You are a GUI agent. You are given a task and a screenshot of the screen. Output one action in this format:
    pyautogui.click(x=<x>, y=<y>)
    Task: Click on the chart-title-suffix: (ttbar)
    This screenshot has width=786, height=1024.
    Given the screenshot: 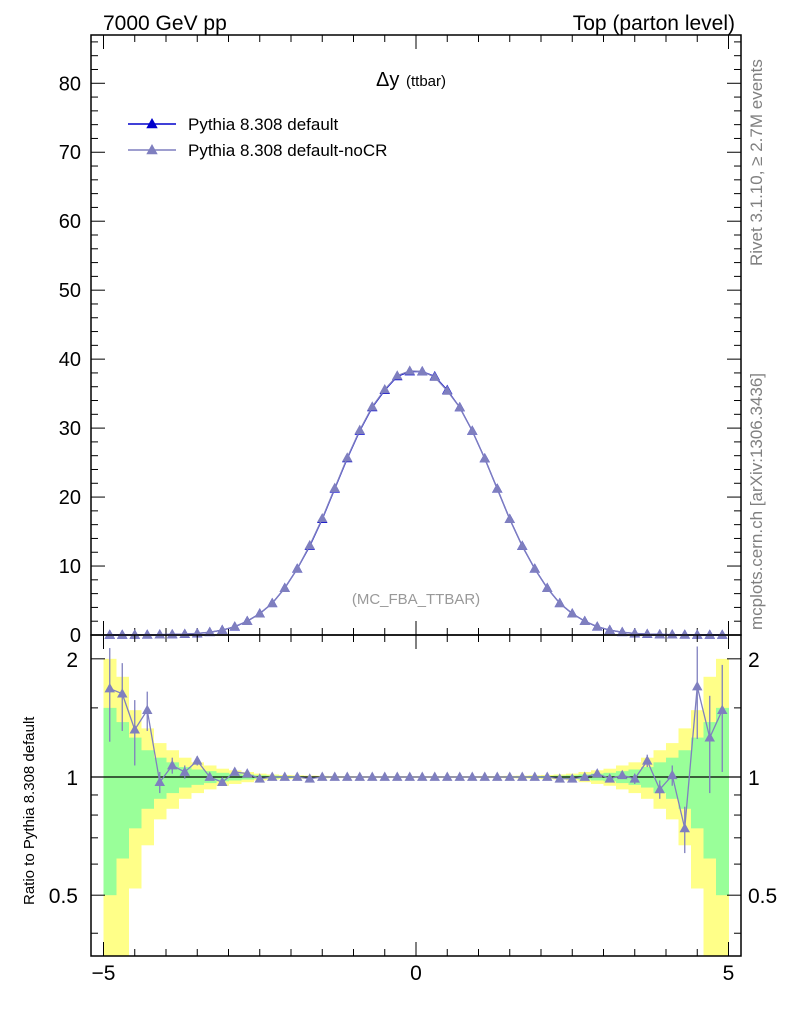 What is the action you would take?
    pyautogui.click(x=426, y=81)
    